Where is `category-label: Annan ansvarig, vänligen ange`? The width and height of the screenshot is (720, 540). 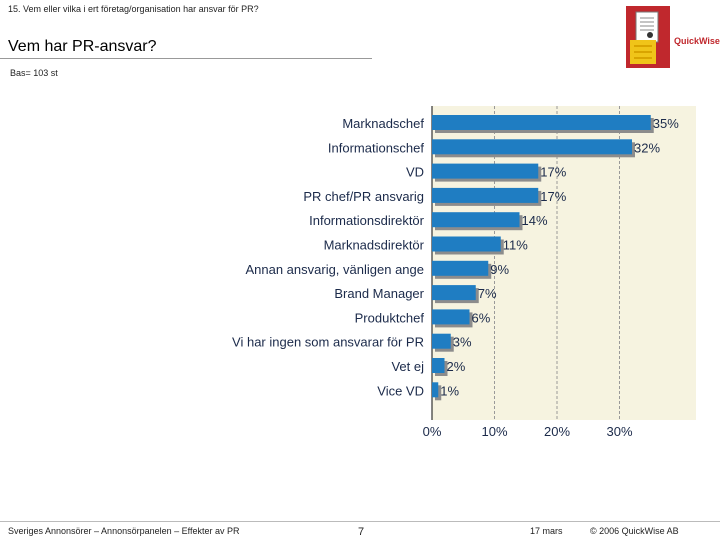 category-label: Annan ansvarig, vänligen ange is located at coordinates (334, 269).